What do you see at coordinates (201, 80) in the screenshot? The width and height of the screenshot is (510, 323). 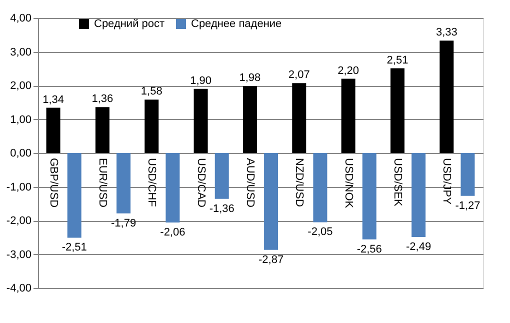 I see `data-label: 1,90` at bounding box center [201, 80].